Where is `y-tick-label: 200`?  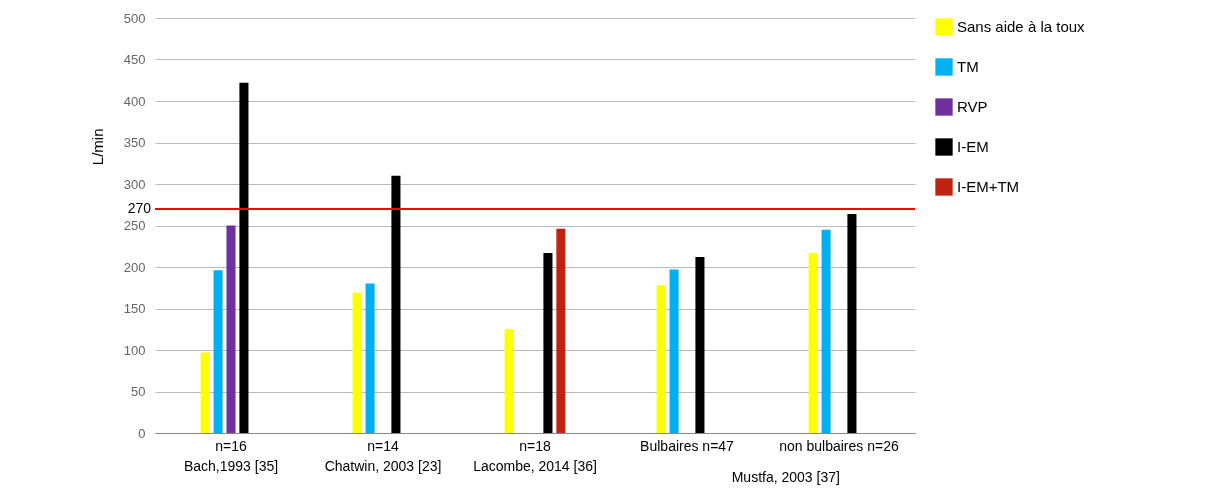 y-tick-label: 200 is located at coordinates (134, 267).